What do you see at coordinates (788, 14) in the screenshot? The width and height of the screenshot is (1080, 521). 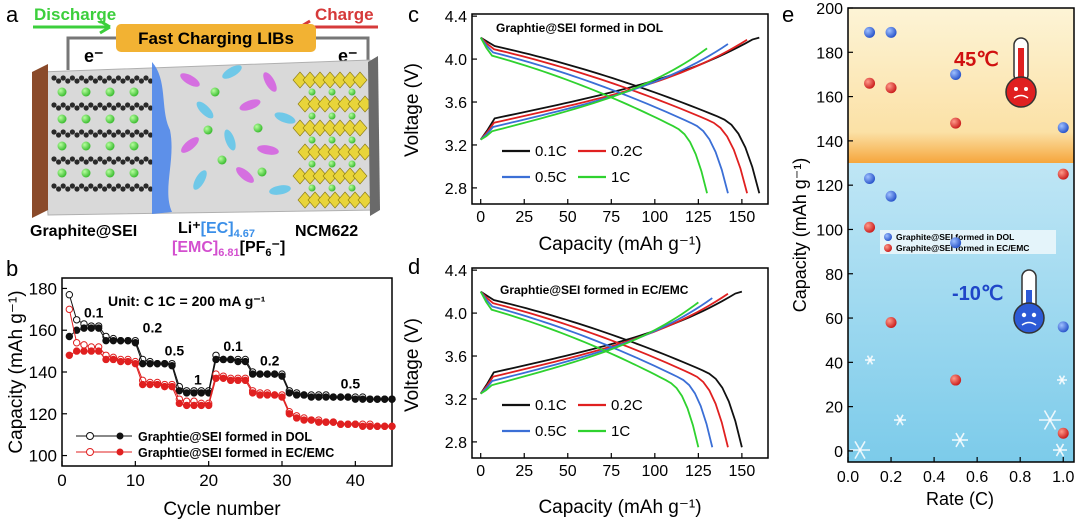 I see `panel-label-e: e` at bounding box center [788, 14].